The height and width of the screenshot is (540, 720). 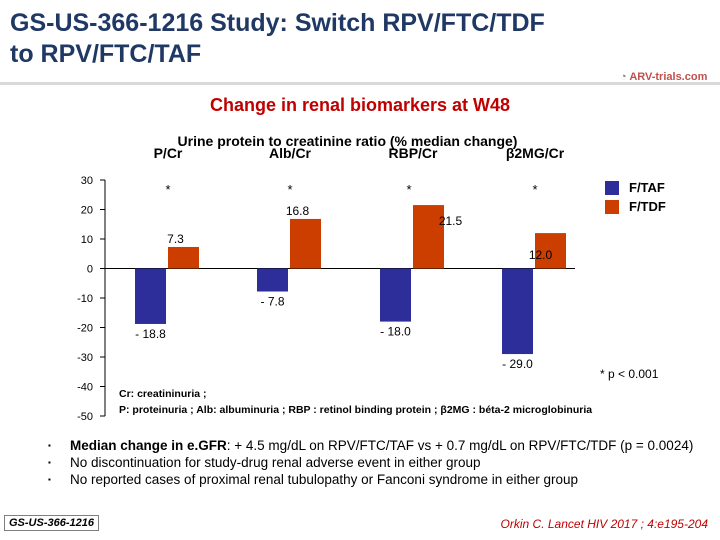 I want to click on legend-item-ftdf: F/TDF, so click(x=635, y=206).